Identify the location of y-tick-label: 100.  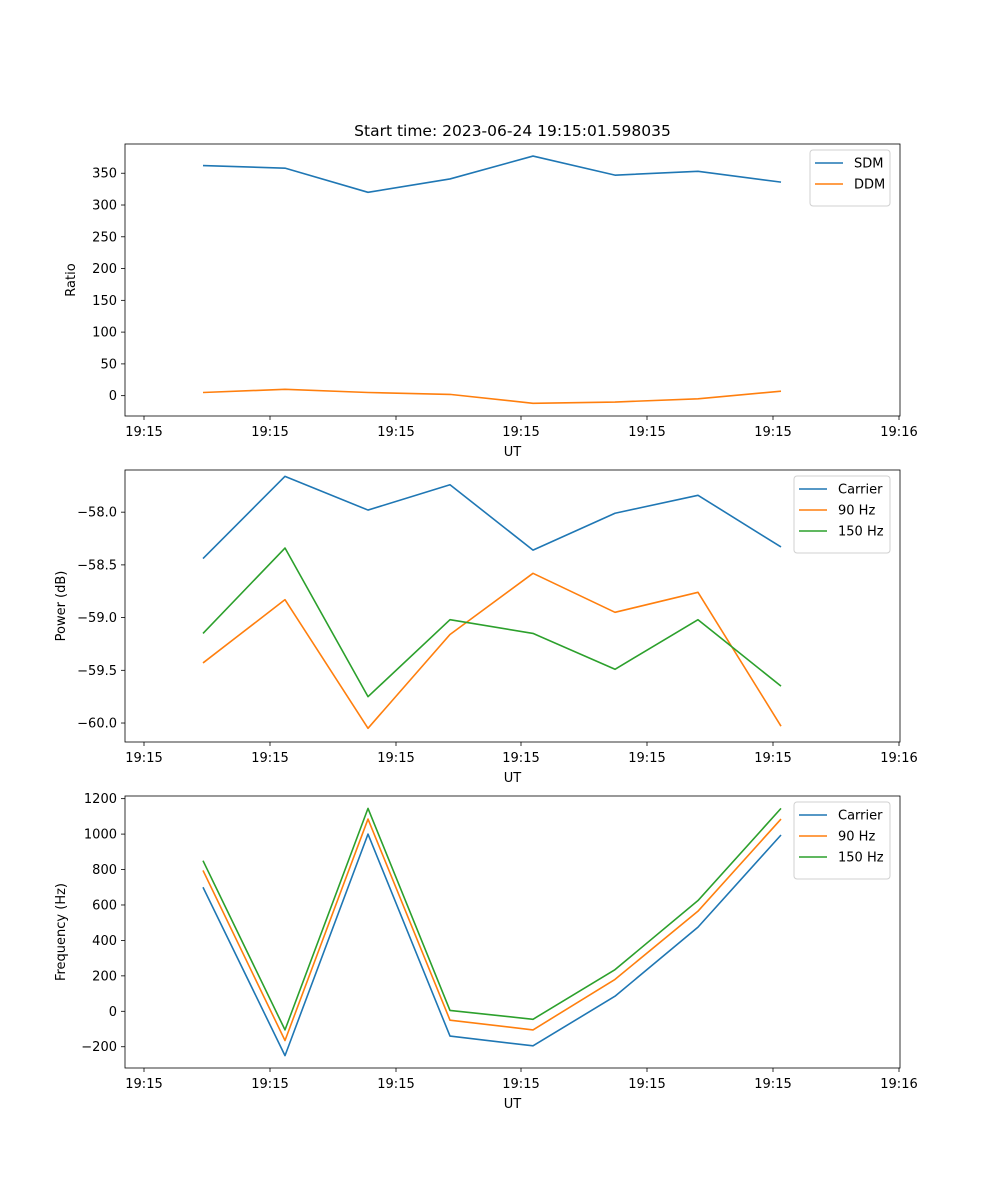
(104, 333).